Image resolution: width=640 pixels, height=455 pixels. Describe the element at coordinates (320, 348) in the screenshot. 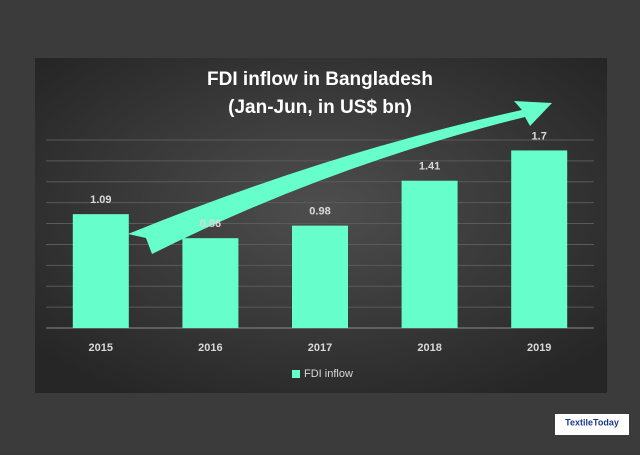

I see `x-tick-label: 2017` at that location.